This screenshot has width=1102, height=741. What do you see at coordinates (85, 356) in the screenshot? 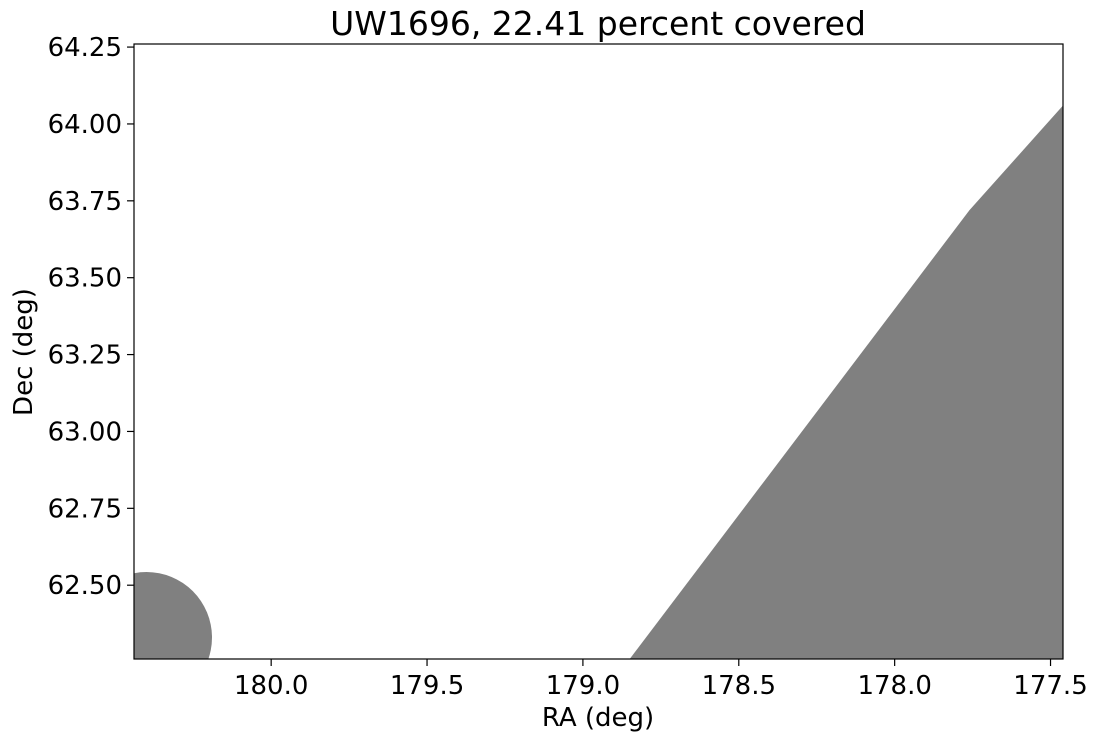
I see `y-tick-label: 63.25` at bounding box center [85, 356].